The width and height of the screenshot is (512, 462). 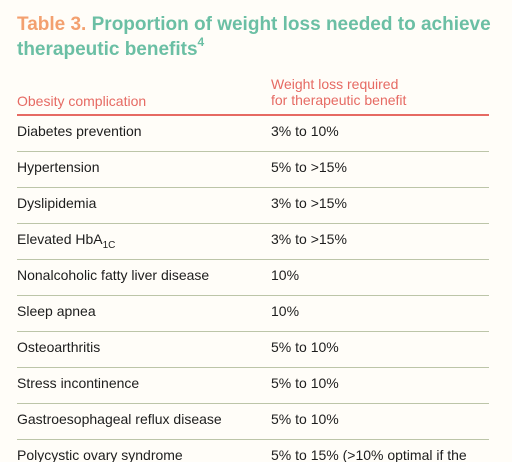 I want to click on complication-cell: Osteoarthritis, so click(x=59, y=347).